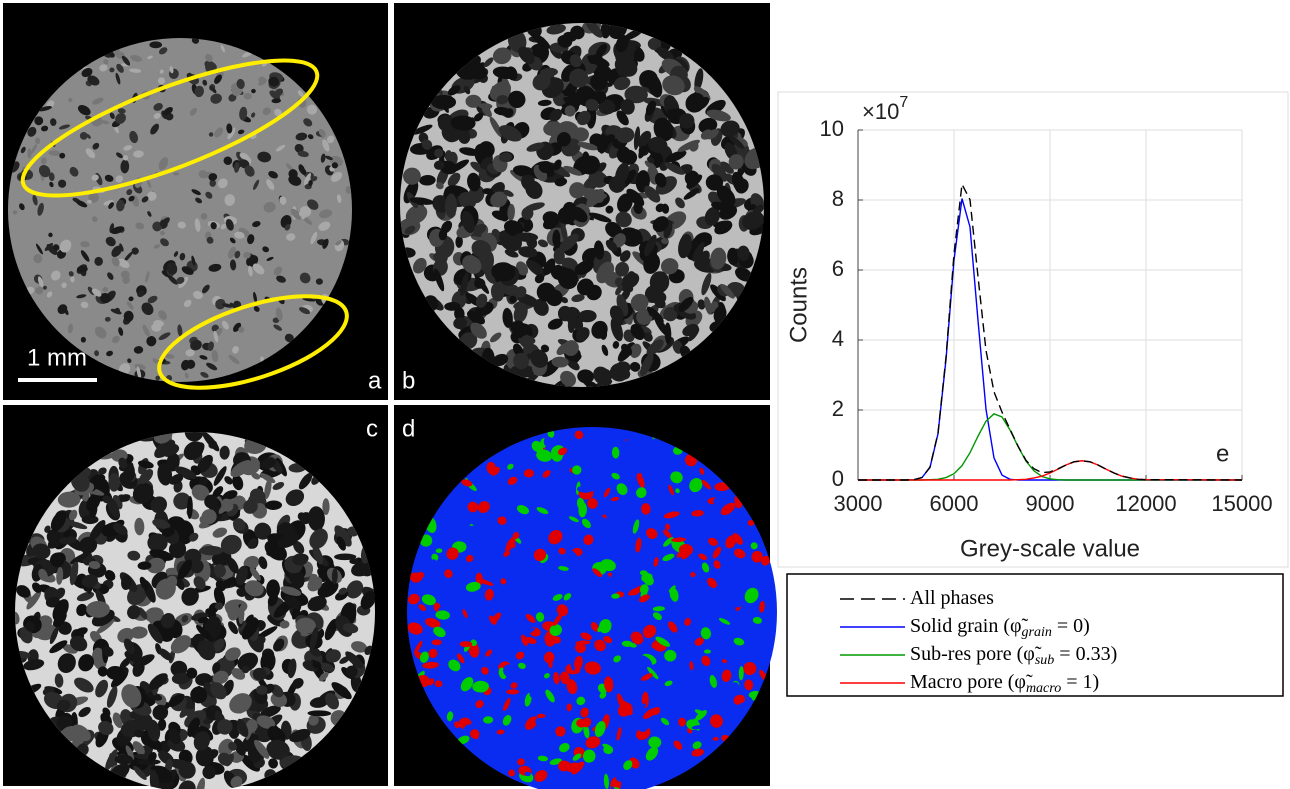  I want to click on legend-name: Macro pore, so click(956, 682).